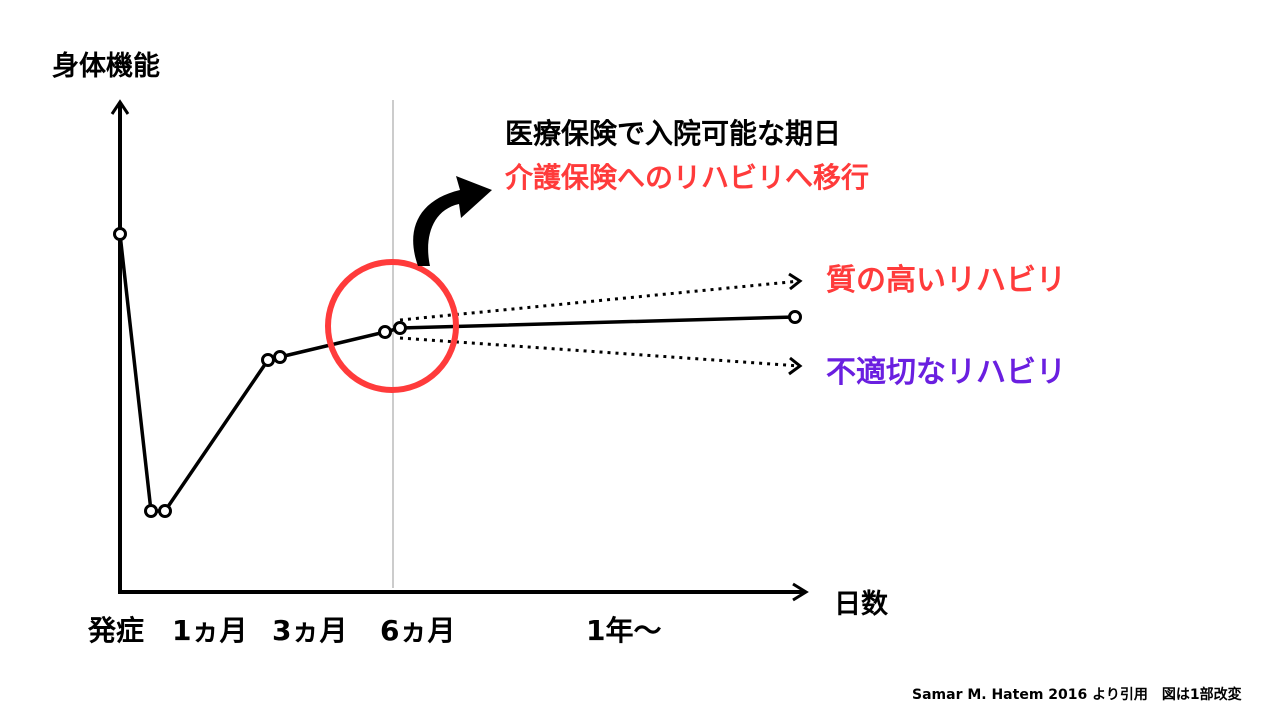 This screenshot has width=1280, height=720. I want to click on bad-rehab-arrowhead, so click(795, 366).